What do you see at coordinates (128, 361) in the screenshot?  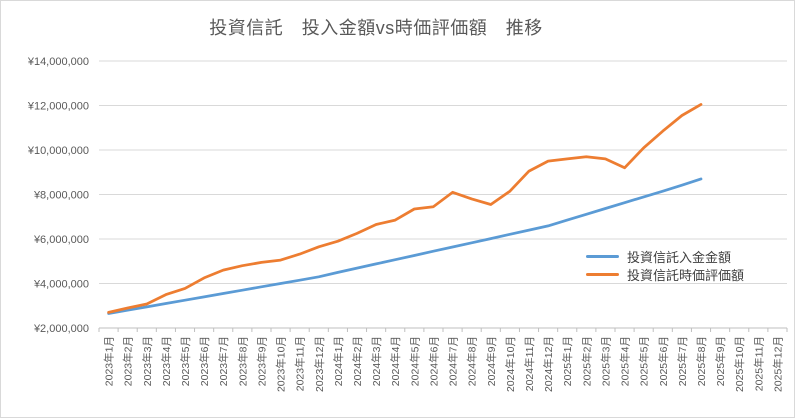 I see `x-axis-tick-label: 2023年2月` at bounding box center [128, 361].